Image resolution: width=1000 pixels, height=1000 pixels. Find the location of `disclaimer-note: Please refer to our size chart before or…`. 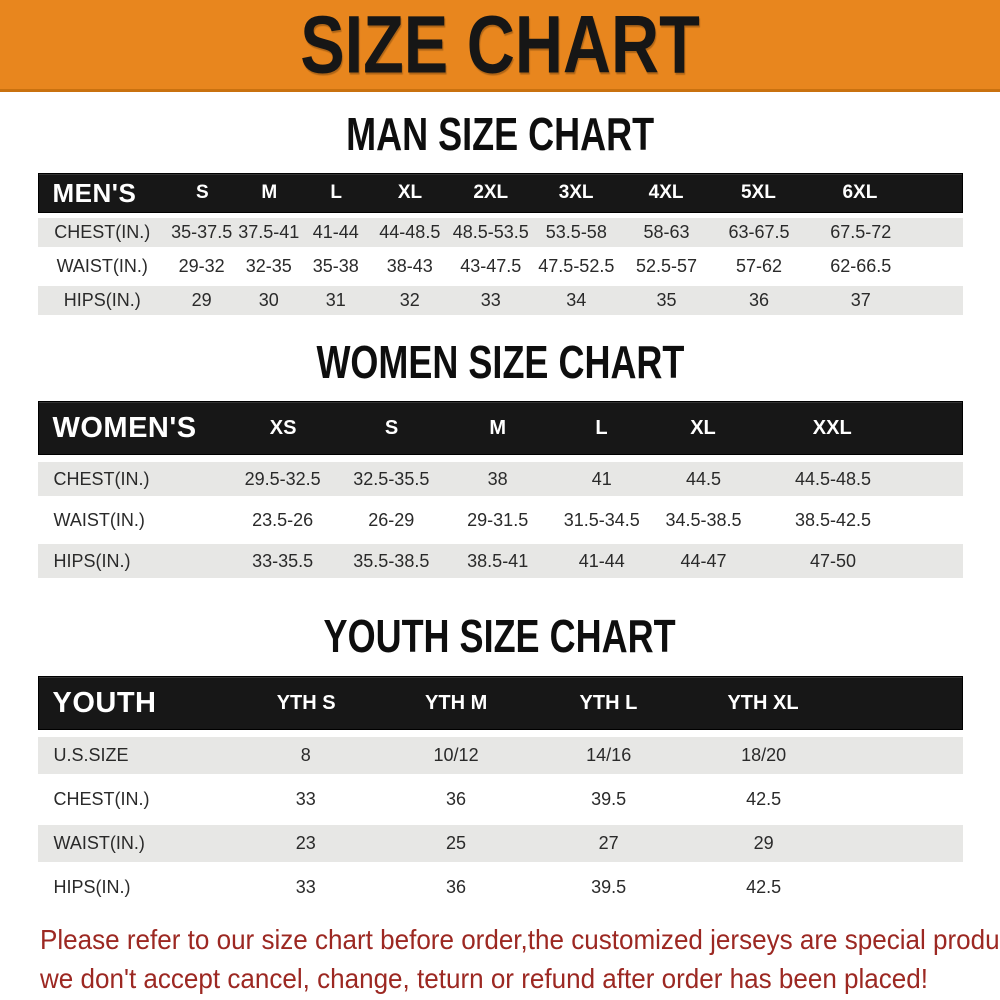

disclaimer-note: Please refer to our size chart before or… is located at coordinates (520, 959).